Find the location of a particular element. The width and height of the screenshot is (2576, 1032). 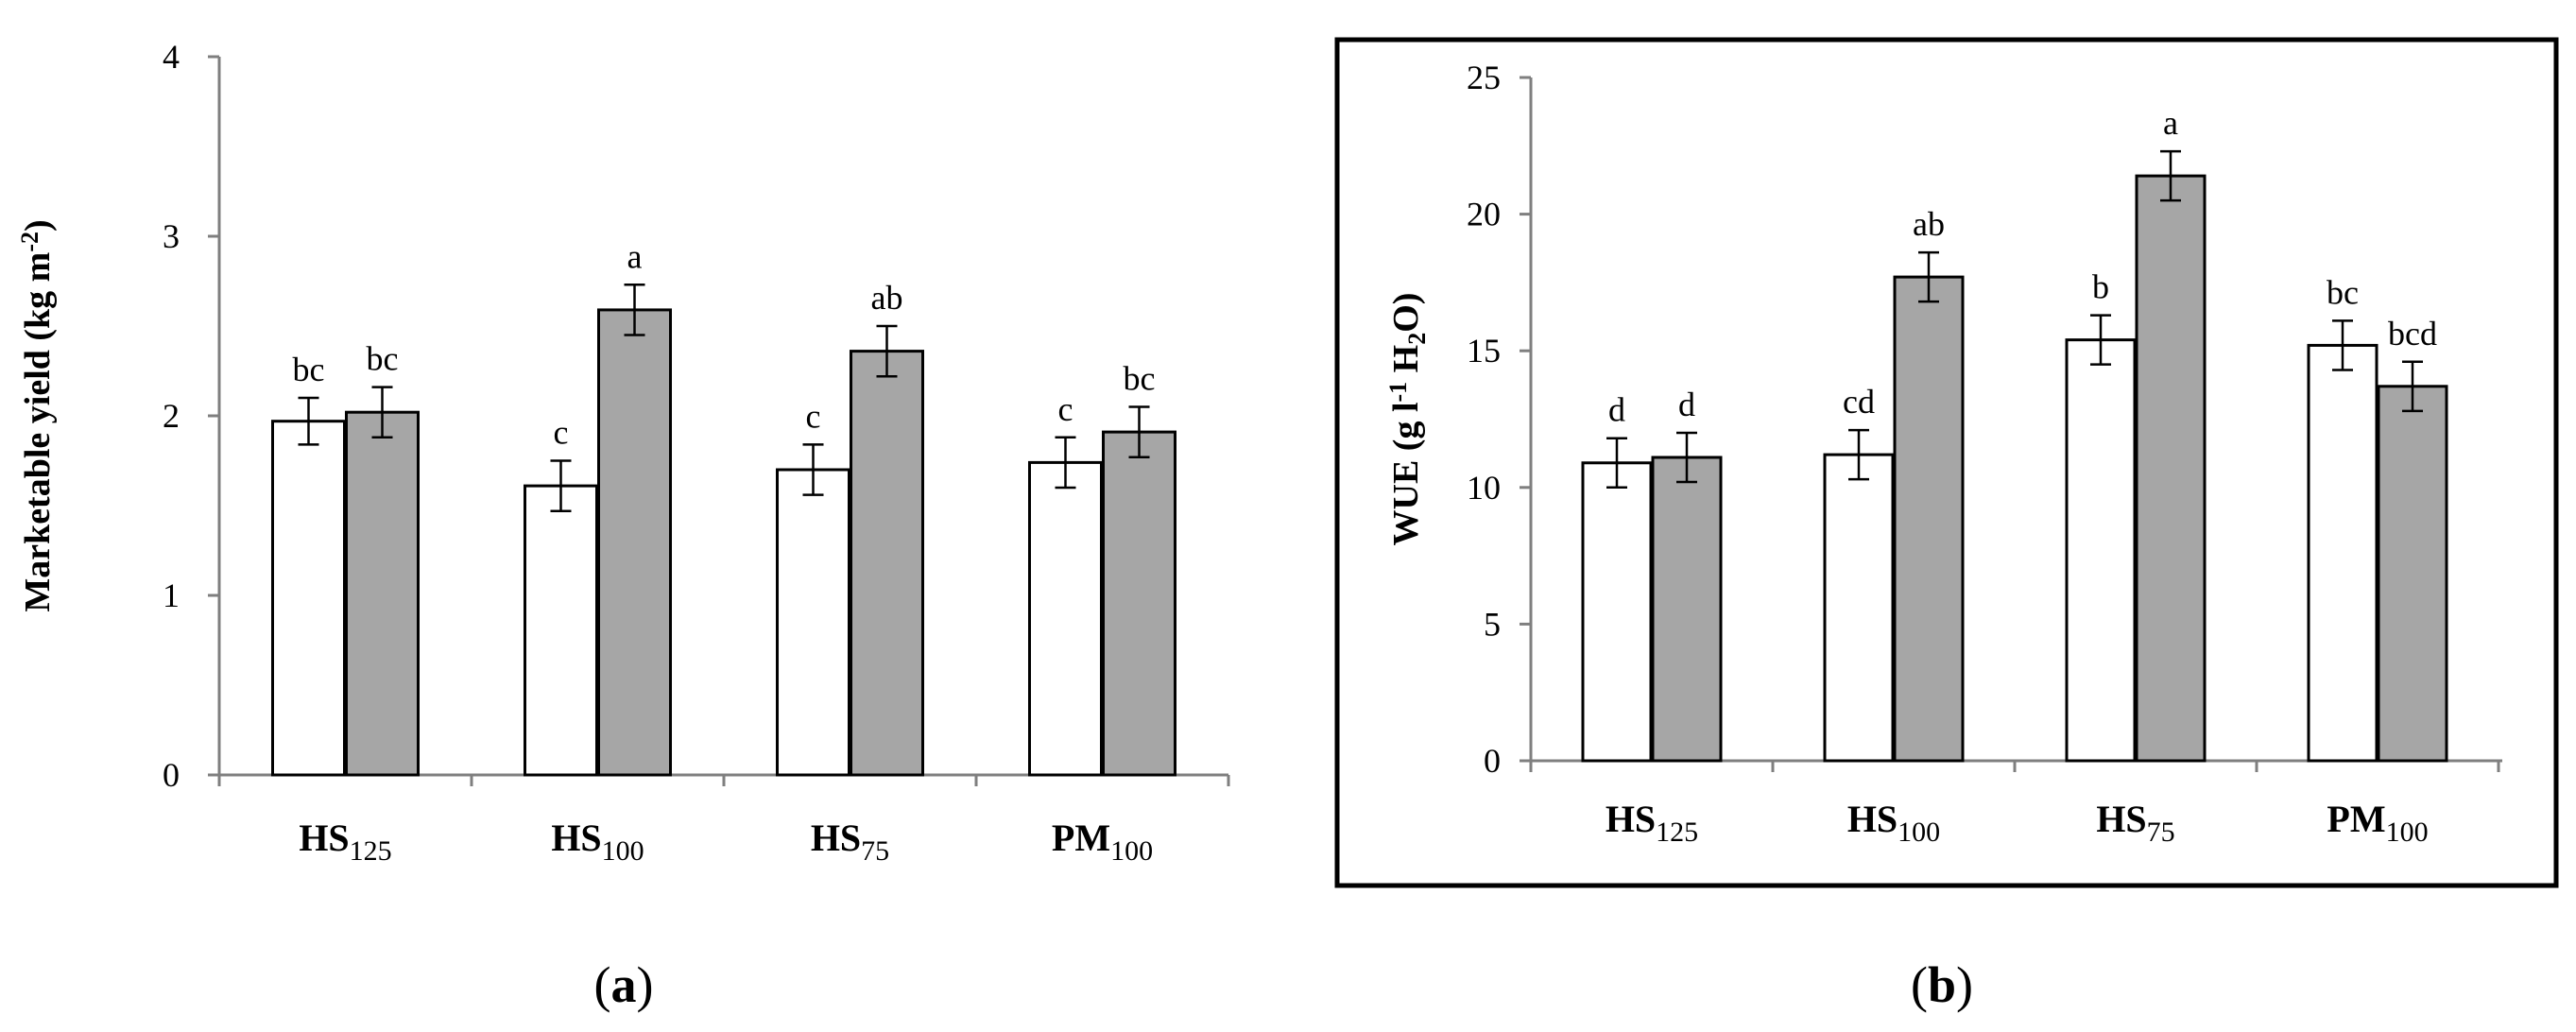

panel-b-ylabel-sub: 2 is located at coordinates (1417, 339).